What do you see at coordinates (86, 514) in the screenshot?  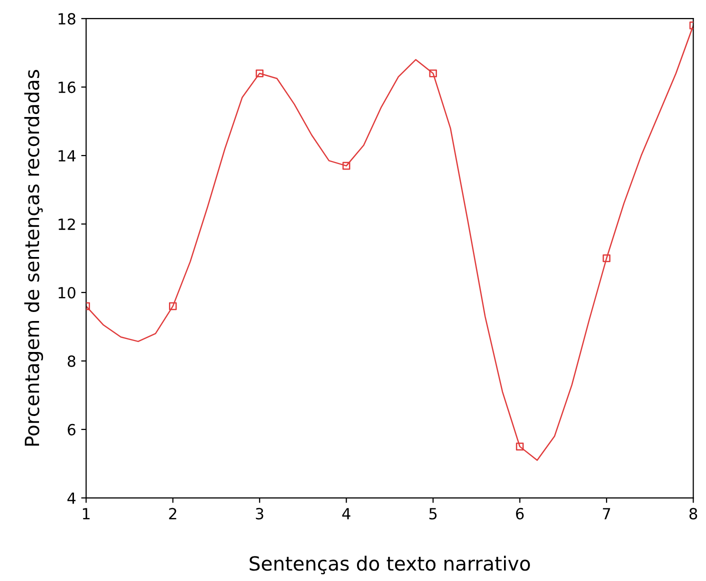 I see `x-tick-label: 1` at bounding box center [86, 514].